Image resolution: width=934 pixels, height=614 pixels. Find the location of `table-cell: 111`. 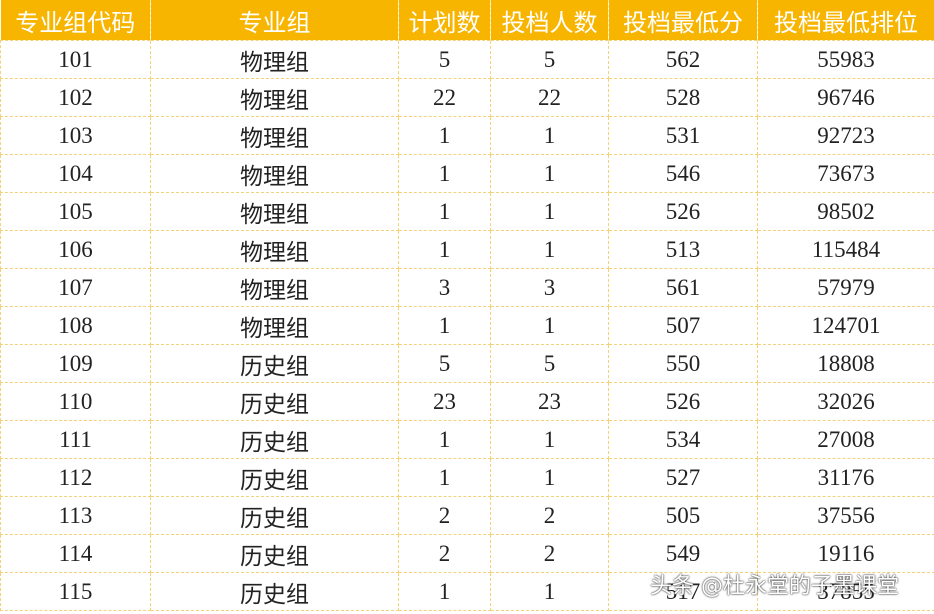

table-cell: 111 is located at coordinates (75, 439).